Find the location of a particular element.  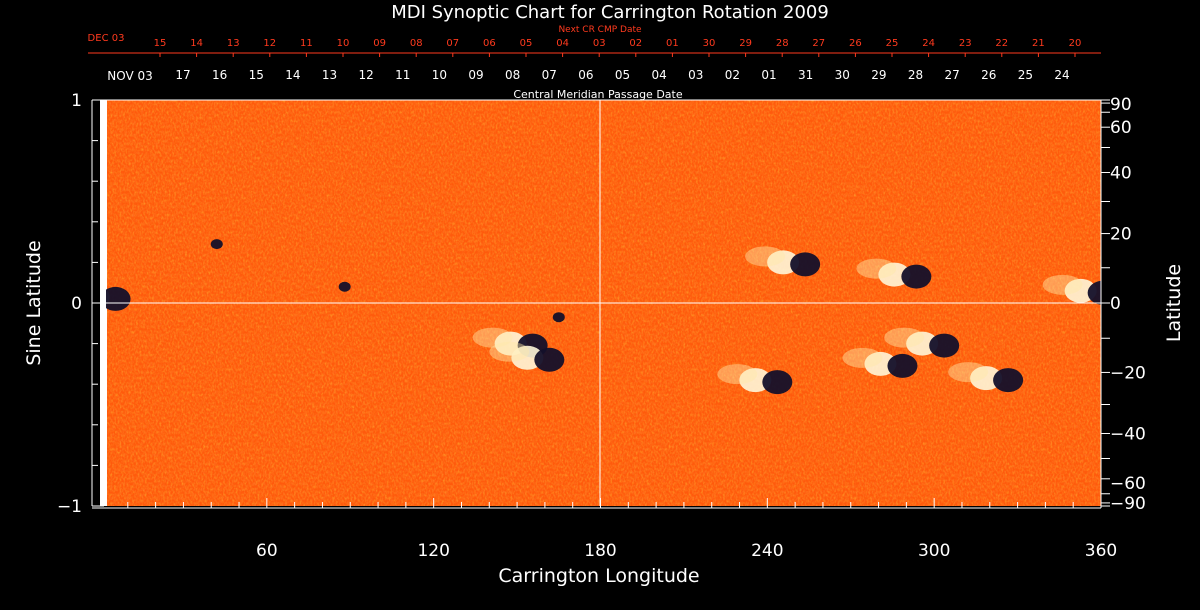

latitude-tick-label: −90 is located at coordinates (1128, 504).